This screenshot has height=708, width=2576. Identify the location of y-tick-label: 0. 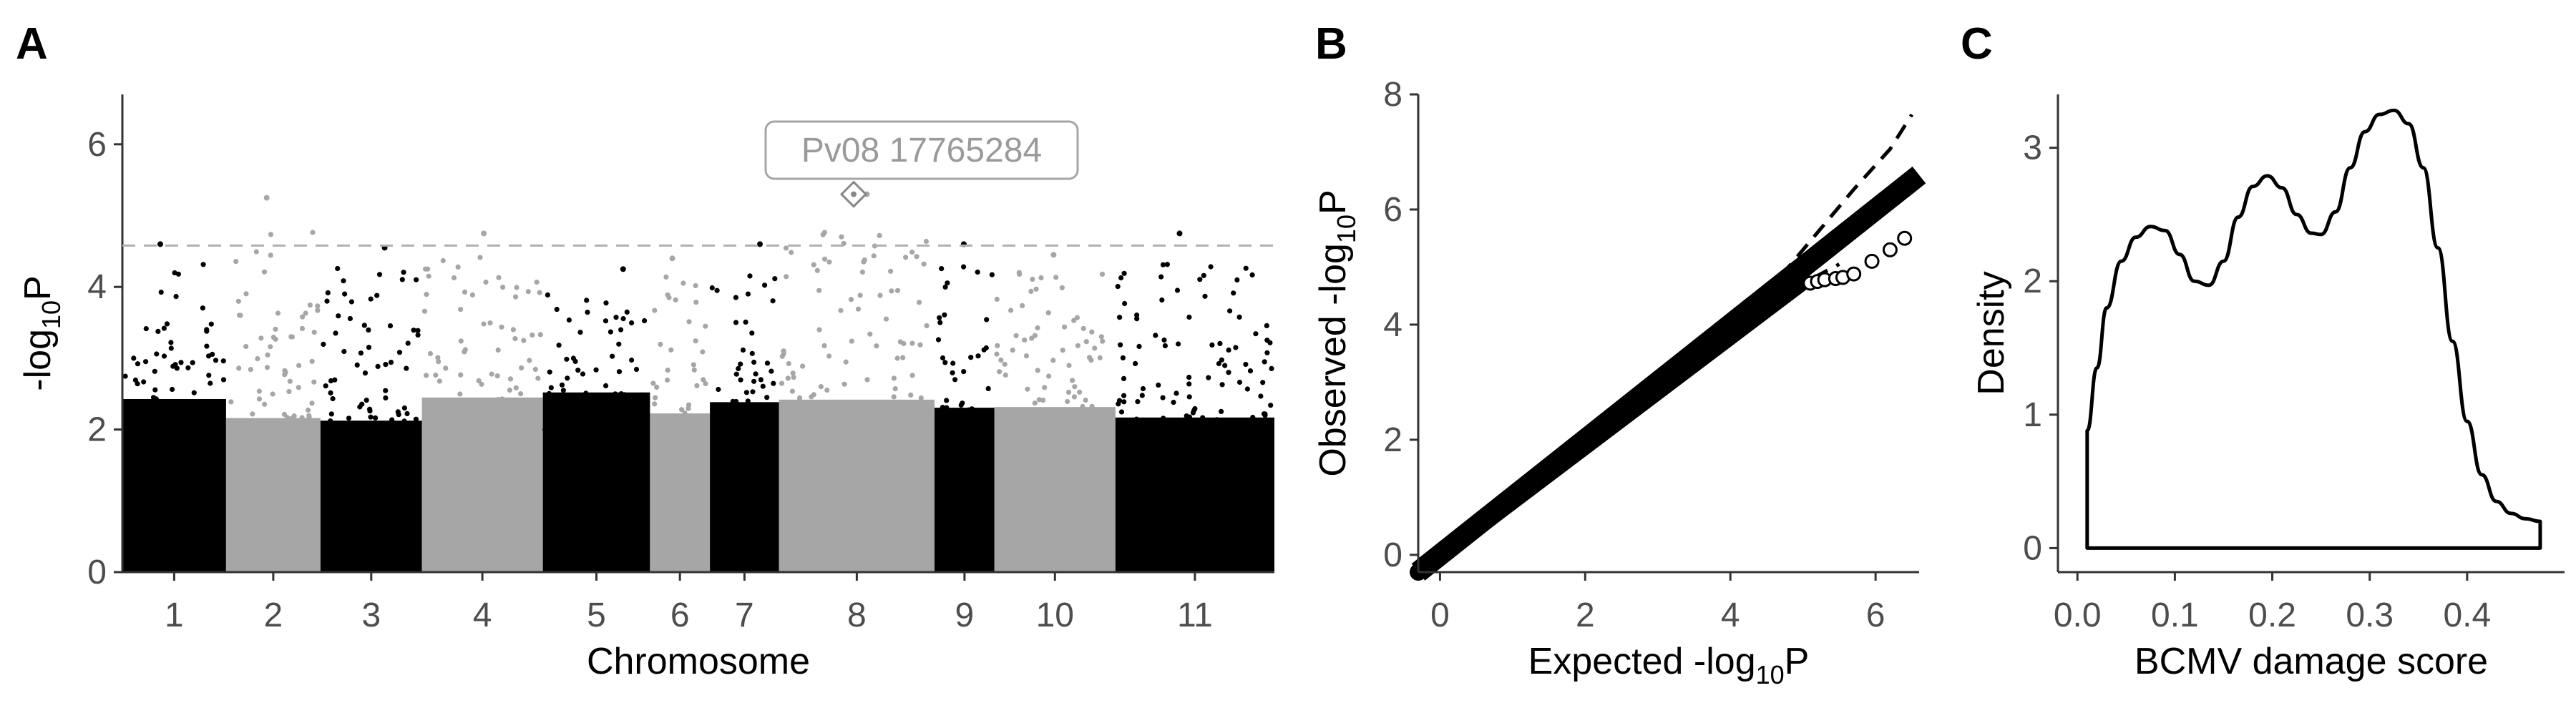
(1392, 555).